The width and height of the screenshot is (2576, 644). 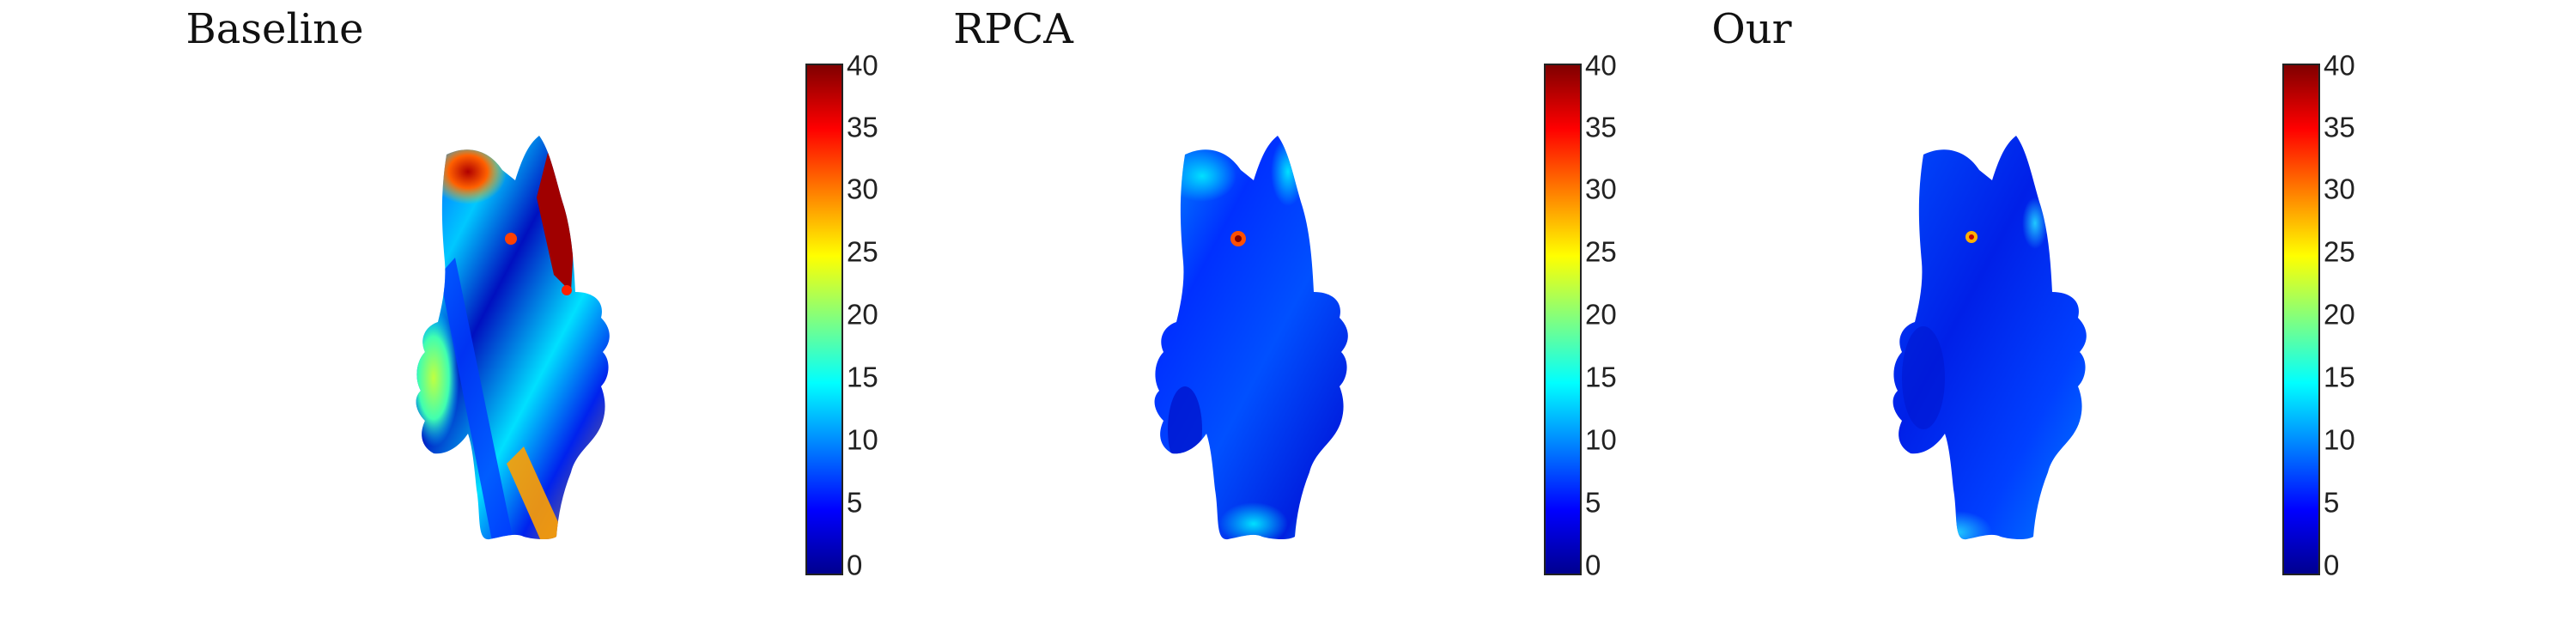 I want to click on panel-title: Our, so click(x=1751, y=29).